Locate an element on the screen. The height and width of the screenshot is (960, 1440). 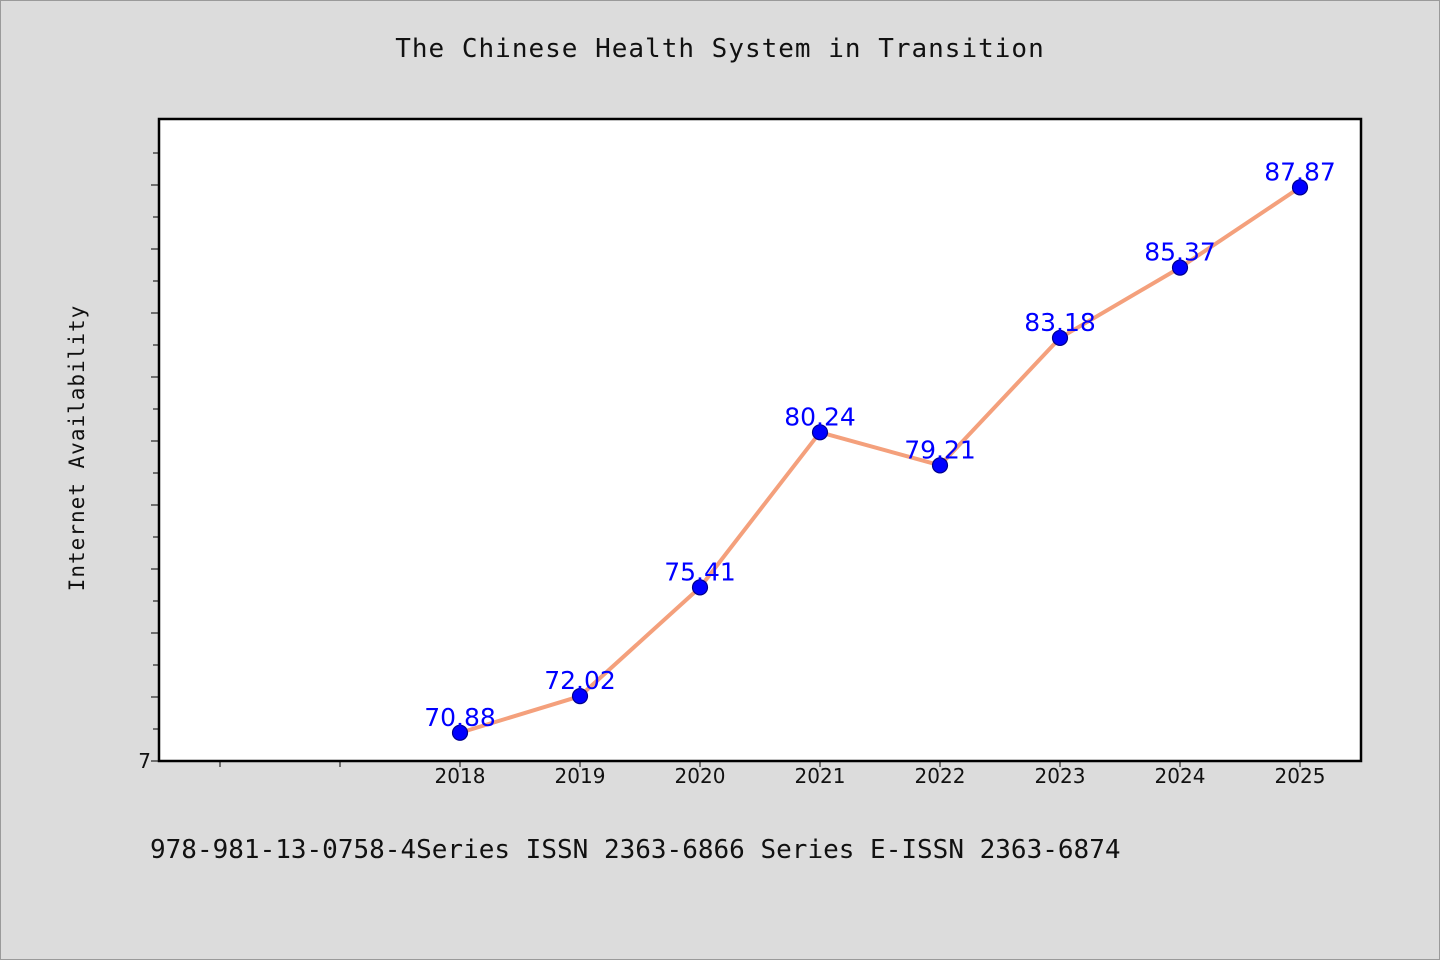
data-label: 83.18 is located at coordinates (1060, 322).